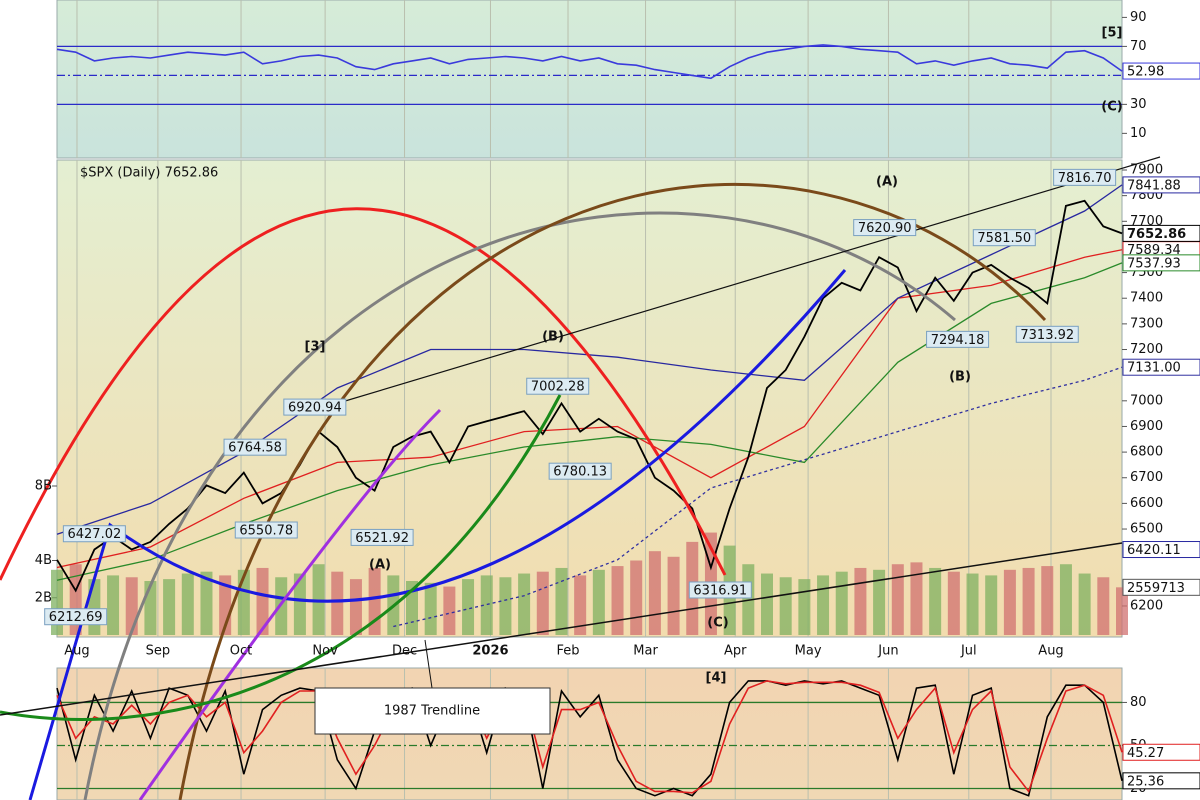 The height and width of the screenshot is (800, 1200). I want to click on price-callout: 6920.94, so click(315, 408).